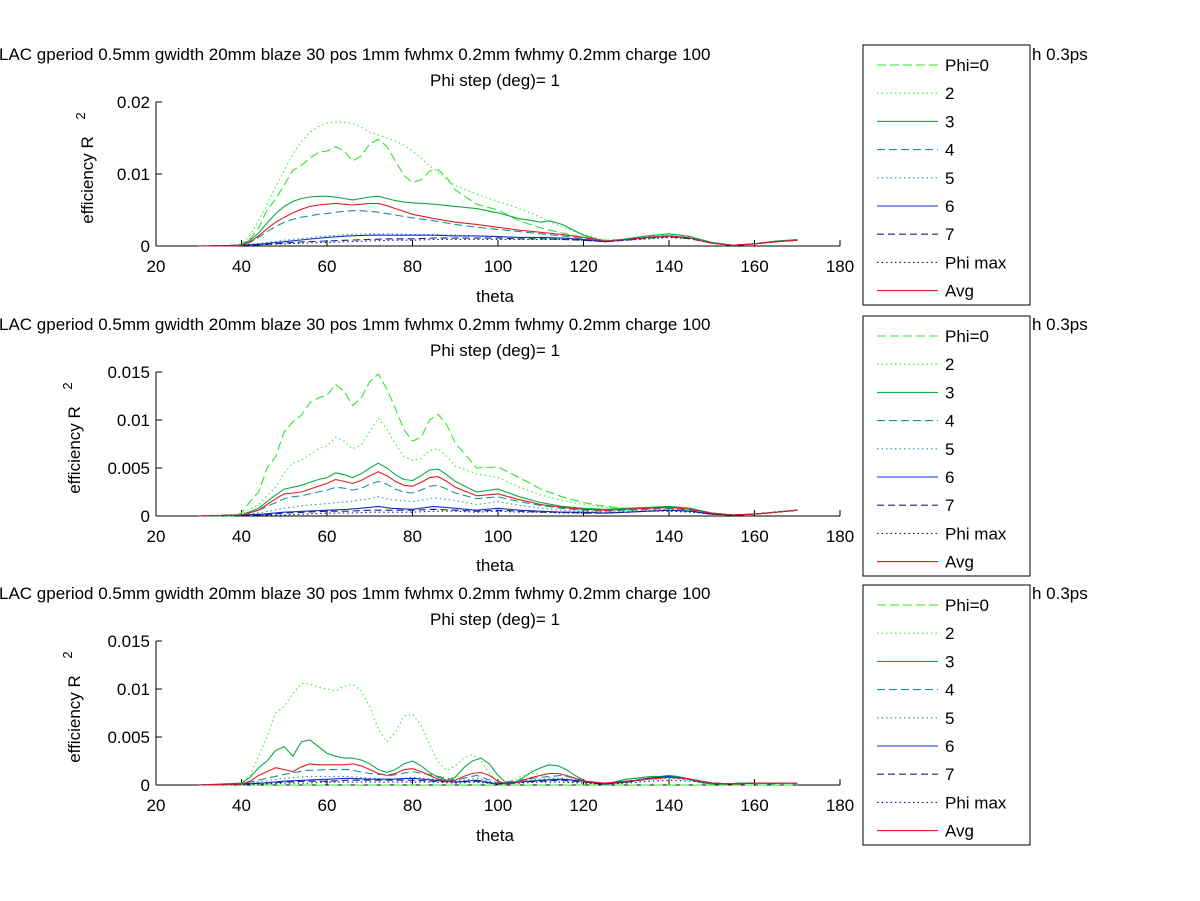 The image size is (1200, 901). Describe the element at coordinates (976, 533) in the screenshot. I see `legend-label: Phi max` at that location.